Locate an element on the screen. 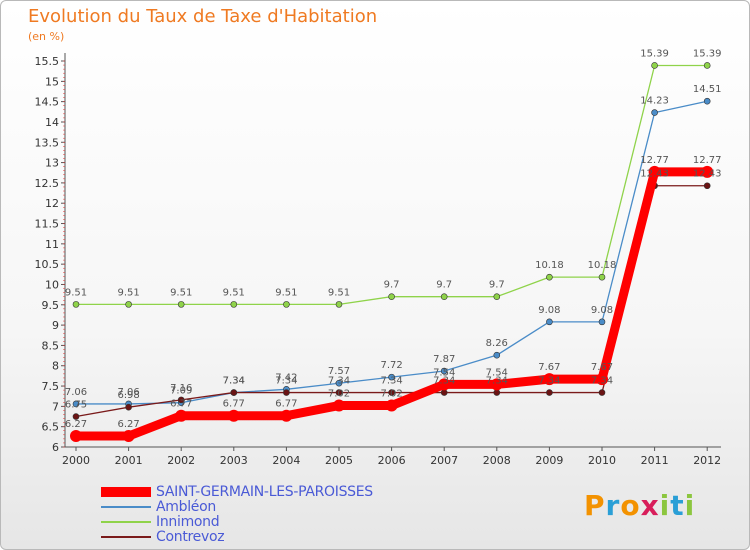 The width and height of the screenshot is (750, 550). y-tick-label: 11 is located at coordinates (52, 244).